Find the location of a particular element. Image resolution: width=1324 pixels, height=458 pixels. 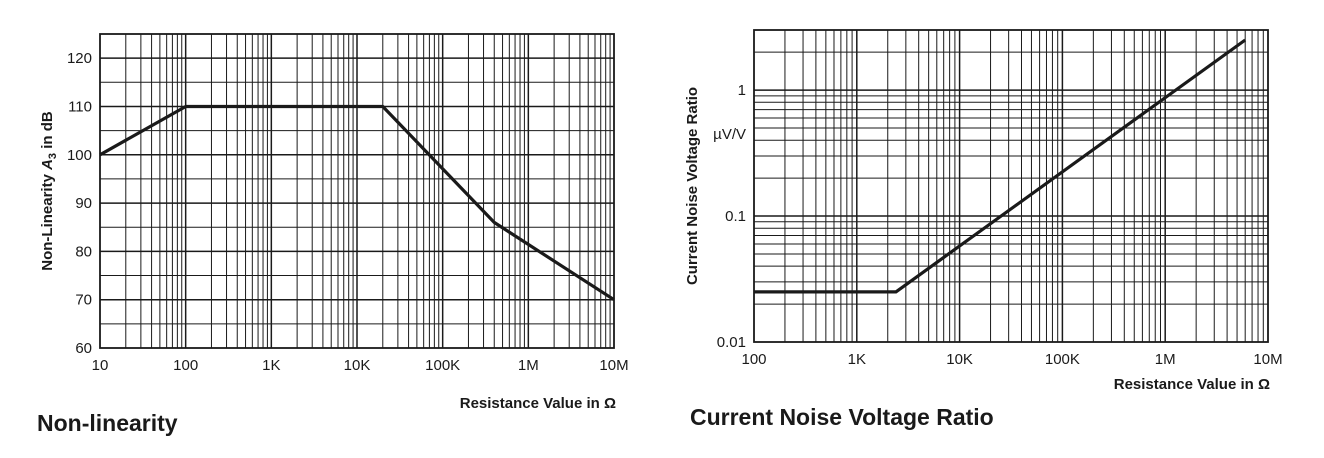

y-axis-title-text: Non-Linearity is located at coordinates (47, 220).